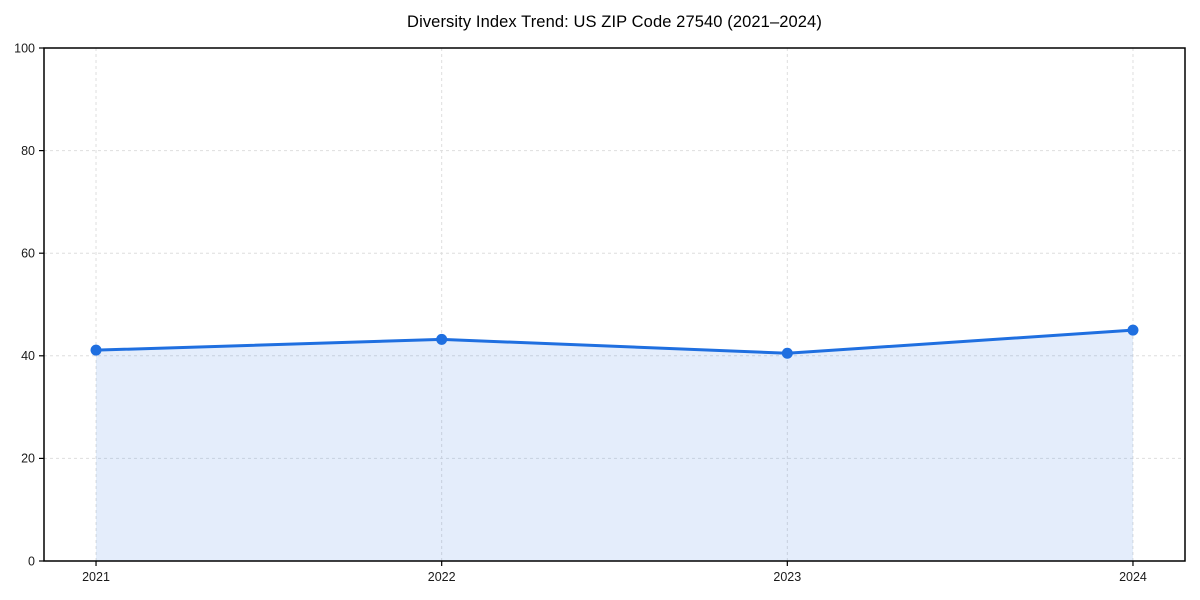 This screenshot has height=600, width=1200. What do you see at coordinates (28, 356) in the screenshot?
I see `y-tick-label: 40` at bounding box center [28, 356].